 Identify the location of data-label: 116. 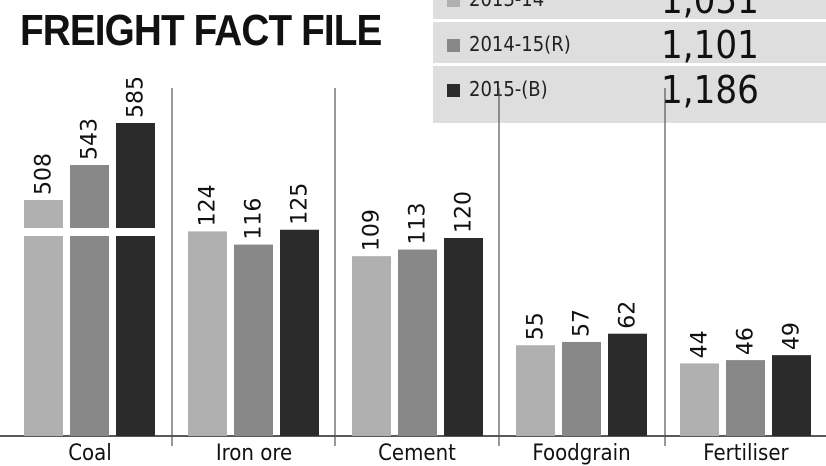
(254, 219).